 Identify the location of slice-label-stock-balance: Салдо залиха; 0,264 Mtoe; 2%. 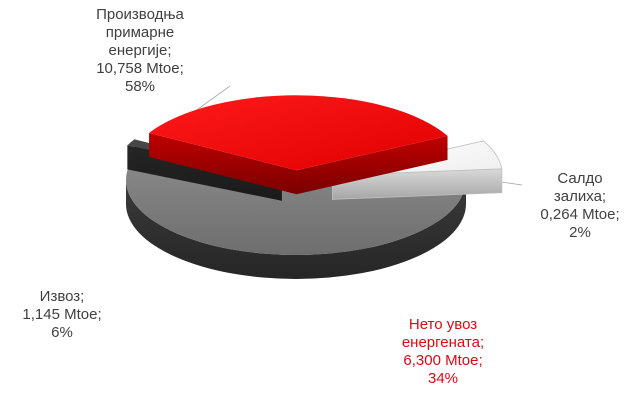
(576, 206).